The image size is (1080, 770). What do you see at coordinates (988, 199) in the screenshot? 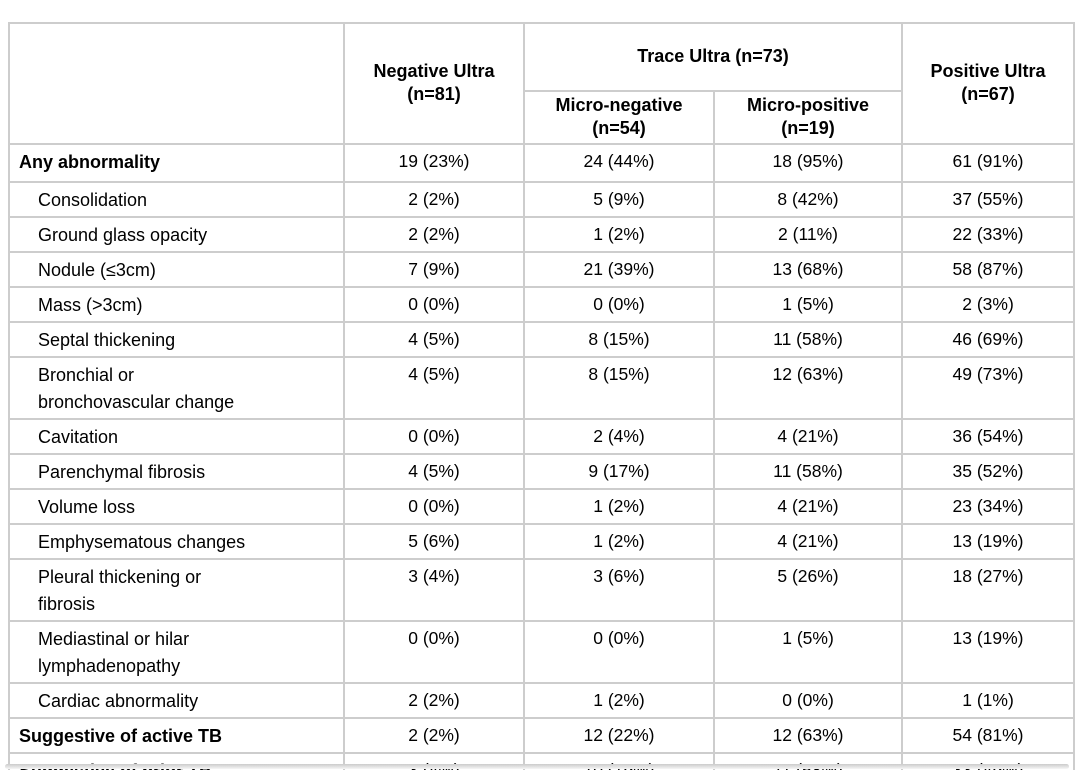
I see `data-cell: 37 (55%)` at bounding box center [988, 199].